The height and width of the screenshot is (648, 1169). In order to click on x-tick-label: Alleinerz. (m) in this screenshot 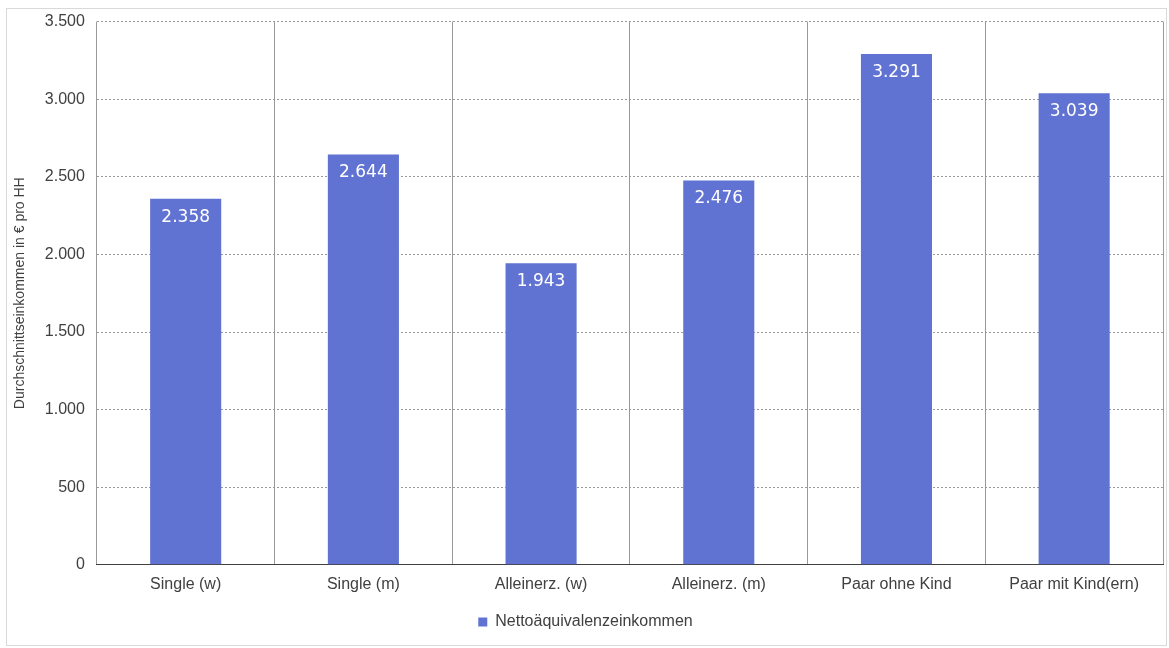, I will do `click(718, 583)`.